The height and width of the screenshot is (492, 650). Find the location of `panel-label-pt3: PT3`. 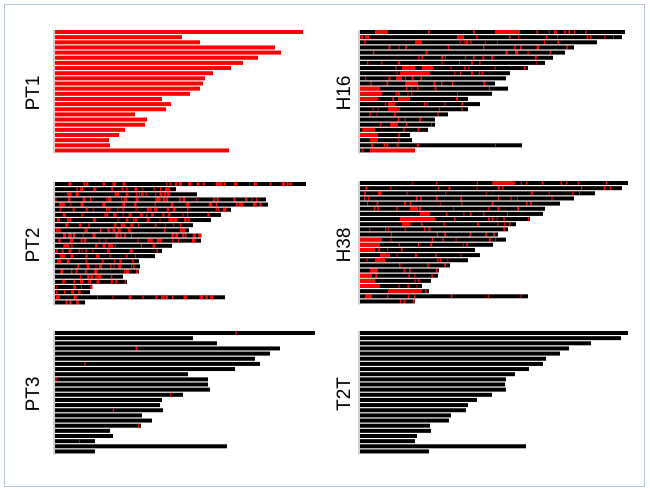

panel-label-pt3: PT3 is located at coordinates (33, 394).